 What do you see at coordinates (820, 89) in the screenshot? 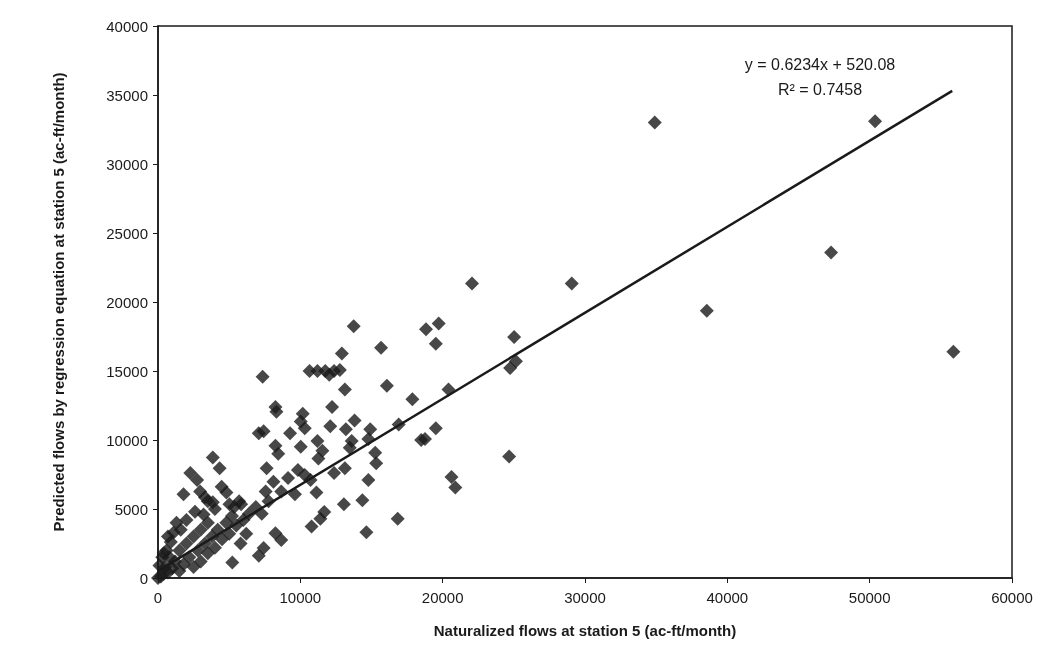
I see `annotation: R² = 0.7458` at bounding box center [820, 89].